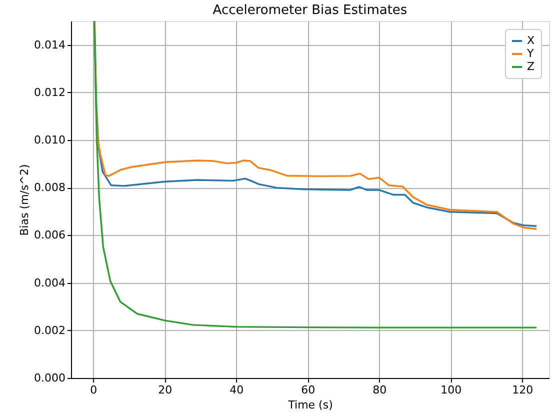  What do you see at coordinates (310, 10) in the screenshot?
I see `chart-title: Accelerometer Bias Estimates` at bounding box center [310, 10].